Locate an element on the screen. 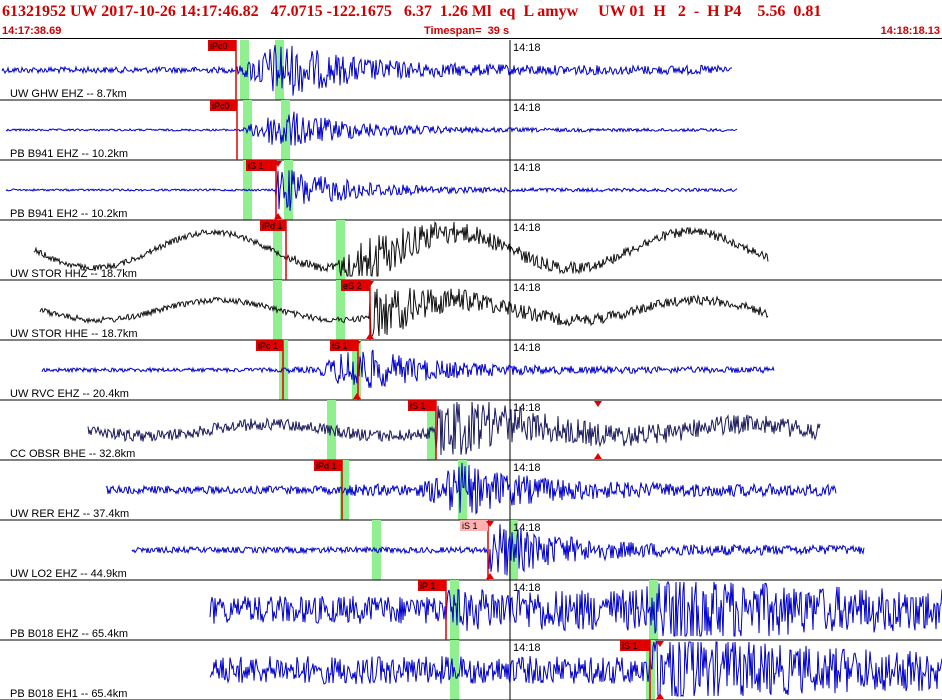 The width and height of the screenshot is (942, 700). trace-panel: 14:18 iS 1 CC OBSR BHE -- 32.8km is located at coordinates (471, 430).